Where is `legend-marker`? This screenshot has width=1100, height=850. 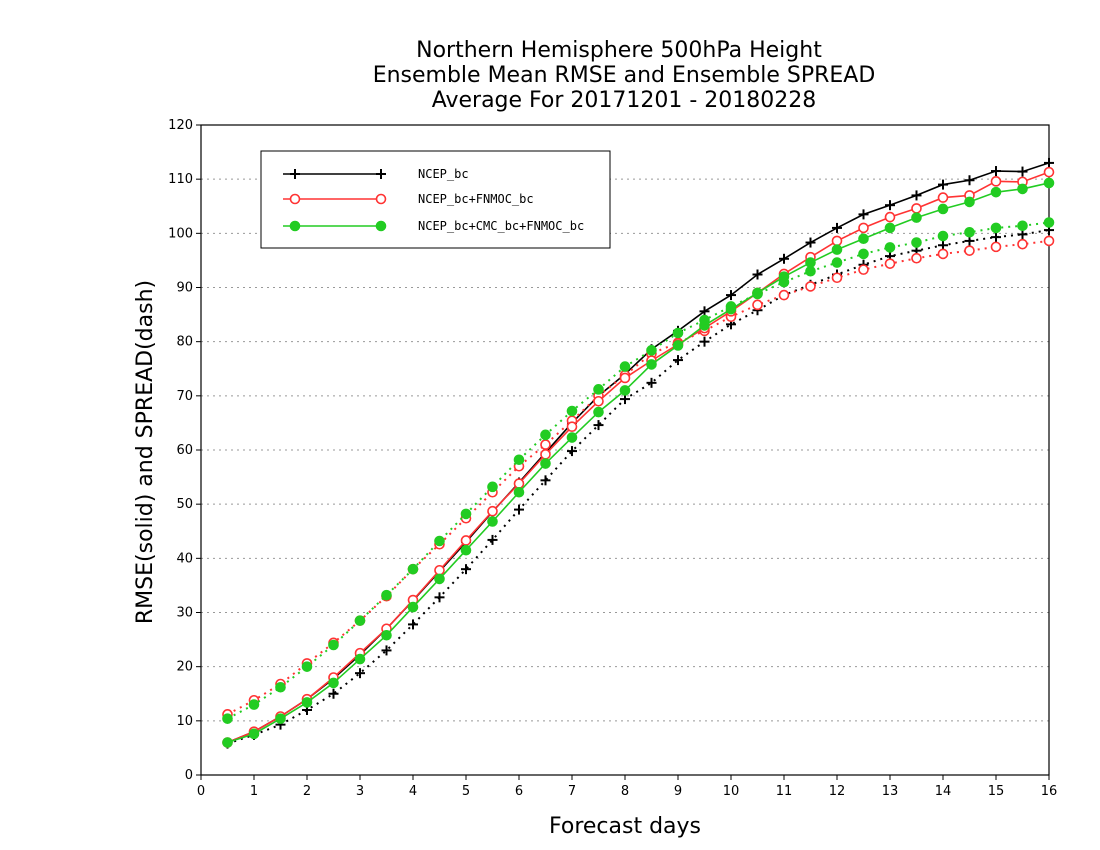 legend-marker is located at coordinates (295, 174).